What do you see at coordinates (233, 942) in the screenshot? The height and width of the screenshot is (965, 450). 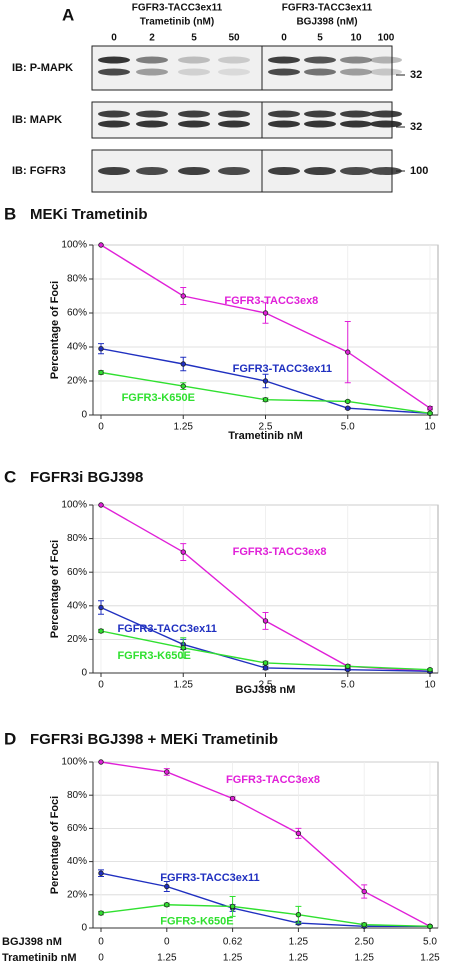 I see `x-tick-label: 0.62` at bounding box center [233, 942].